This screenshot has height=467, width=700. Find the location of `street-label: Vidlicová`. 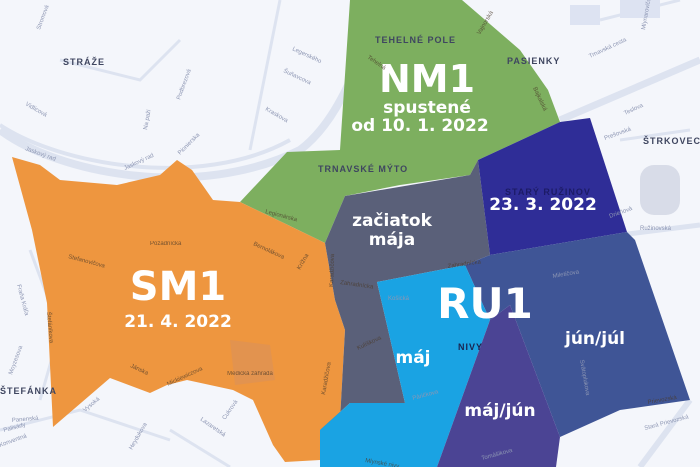

street-label: Vidlicová is located at coordinates (36, 110).